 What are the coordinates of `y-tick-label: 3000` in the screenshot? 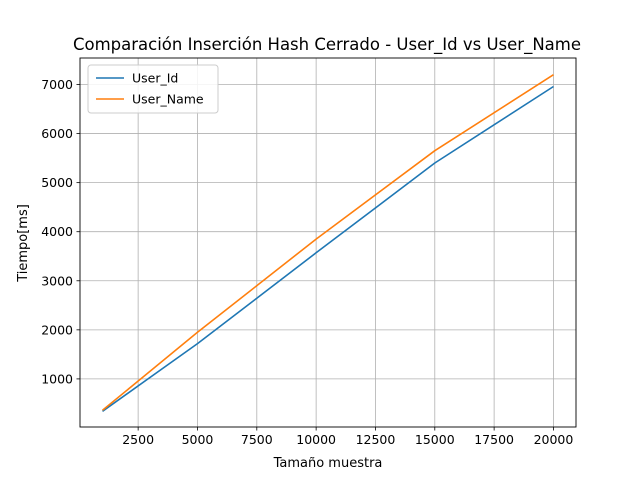 It's located at (57, 280).